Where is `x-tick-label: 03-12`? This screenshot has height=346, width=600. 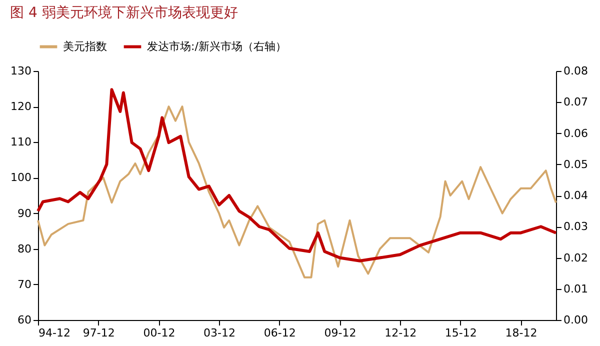 x-tick-label: 03-12 is located at coordinates (220, 333).